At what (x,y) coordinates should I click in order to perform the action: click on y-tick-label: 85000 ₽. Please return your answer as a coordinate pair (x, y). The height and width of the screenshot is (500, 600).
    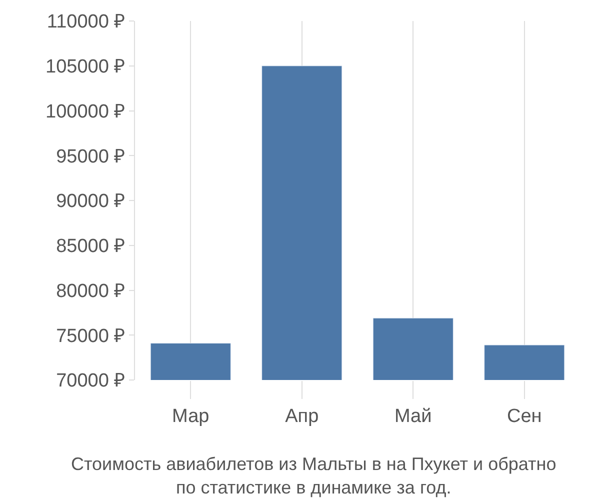
    Looking at the image, I should click on (91, 247).